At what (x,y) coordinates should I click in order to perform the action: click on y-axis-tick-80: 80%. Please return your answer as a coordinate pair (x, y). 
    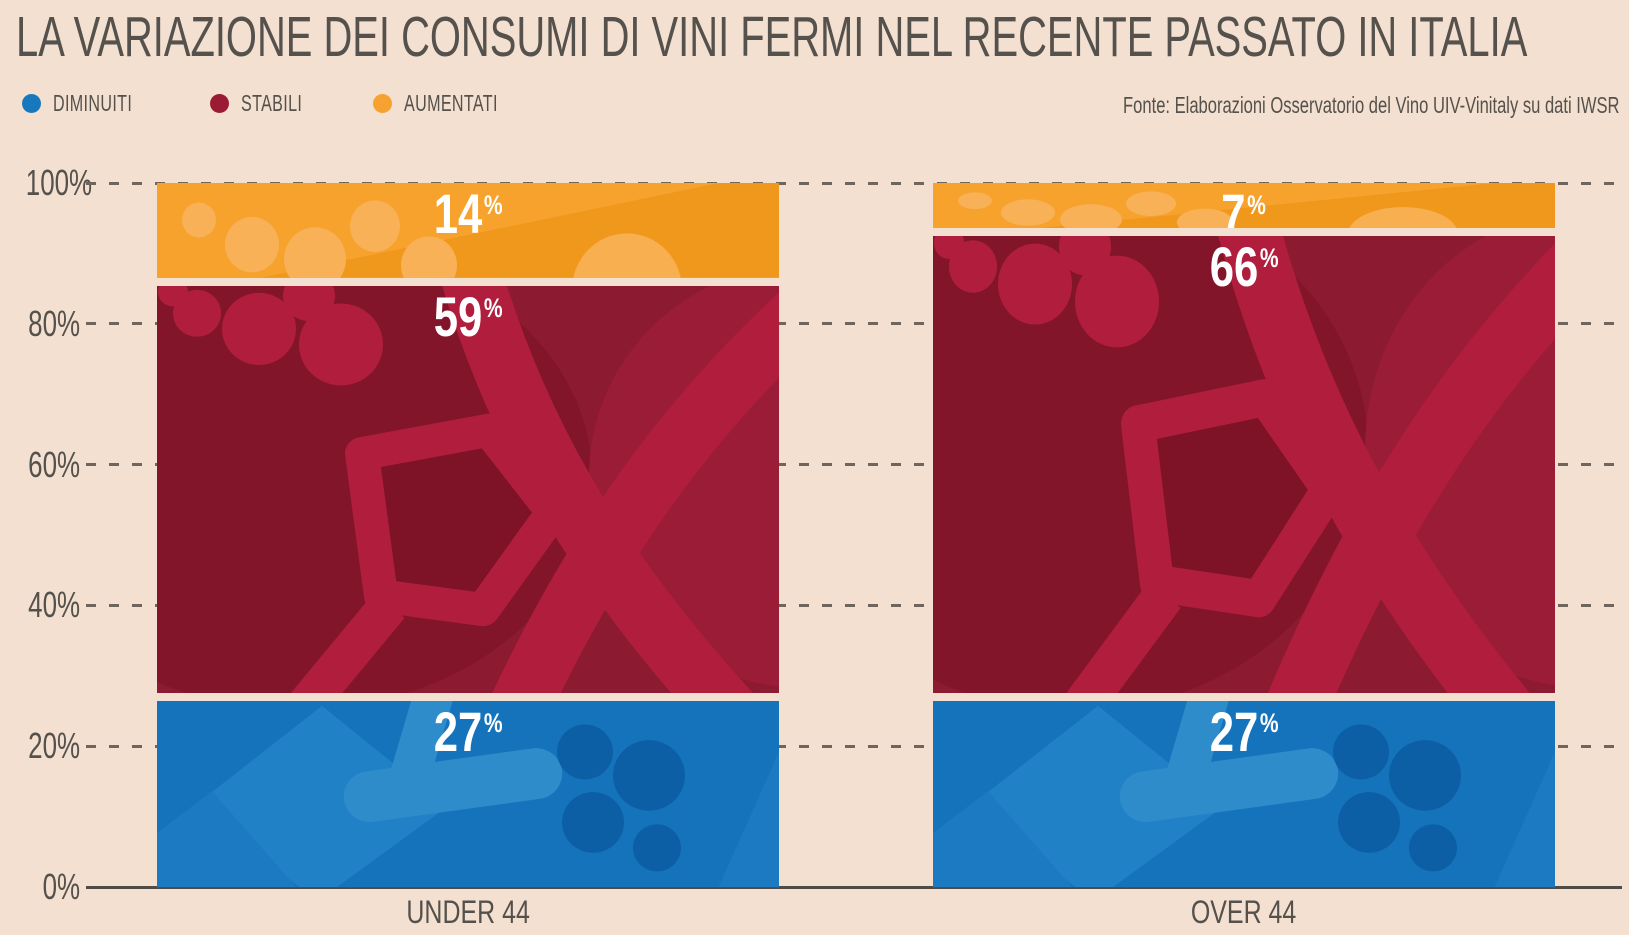
    Looking at the image, I should click on (40, 323).